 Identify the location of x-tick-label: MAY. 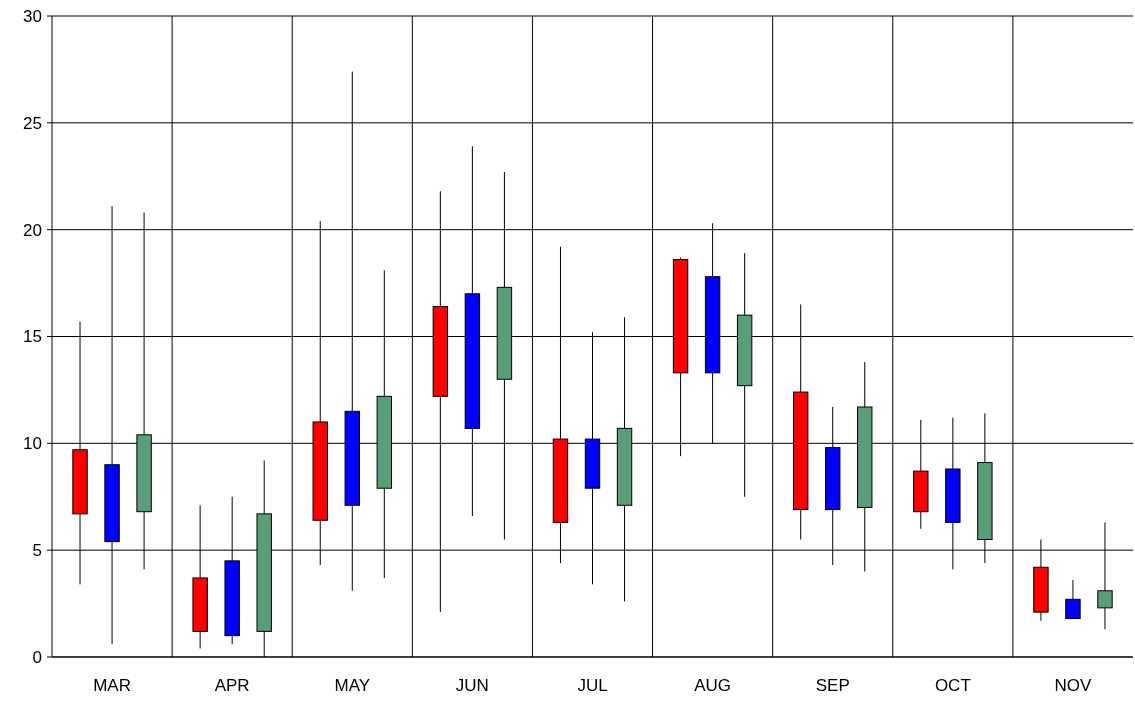
(352, 685).